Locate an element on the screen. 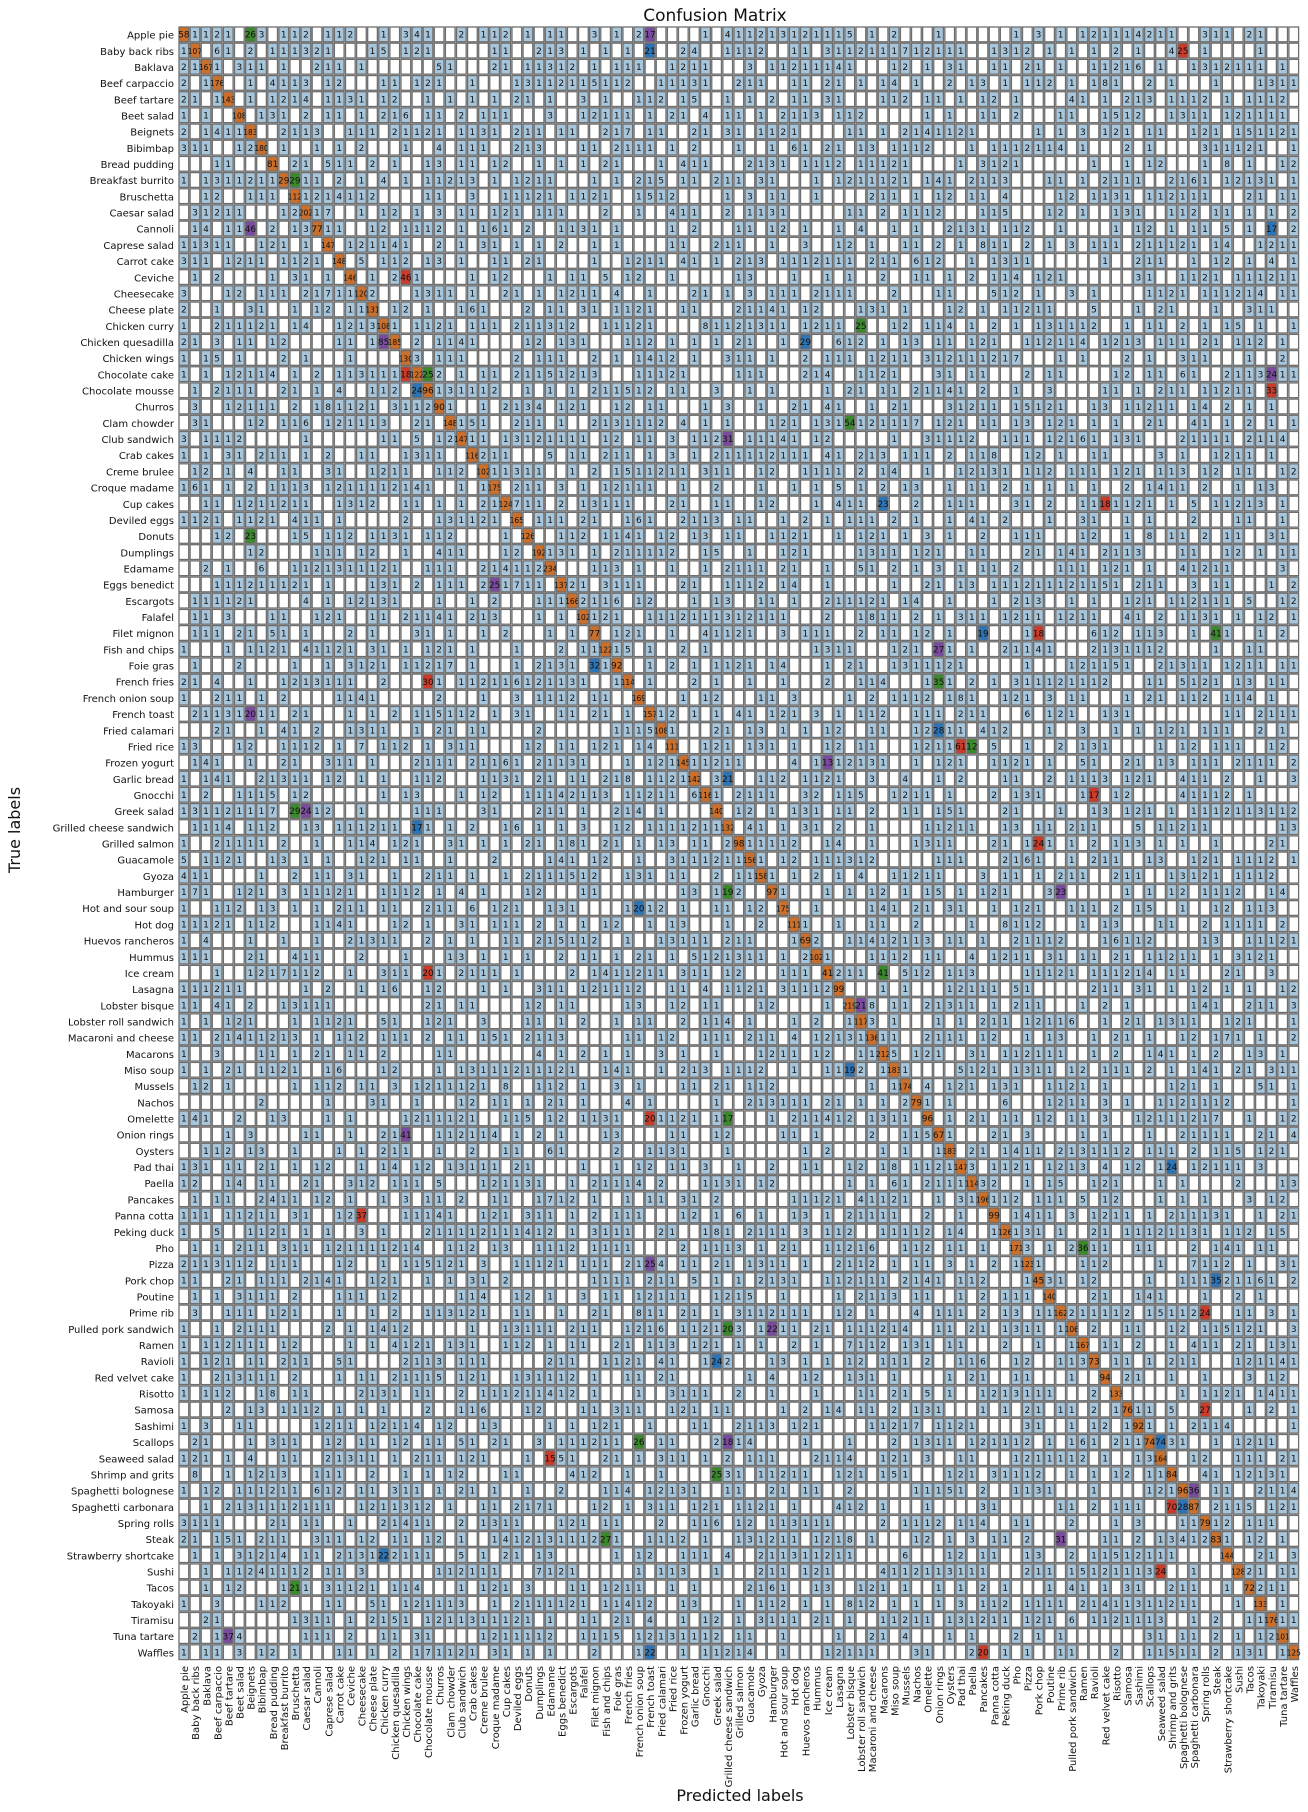  cell-value: 8 is located at coordinates (328, 408).